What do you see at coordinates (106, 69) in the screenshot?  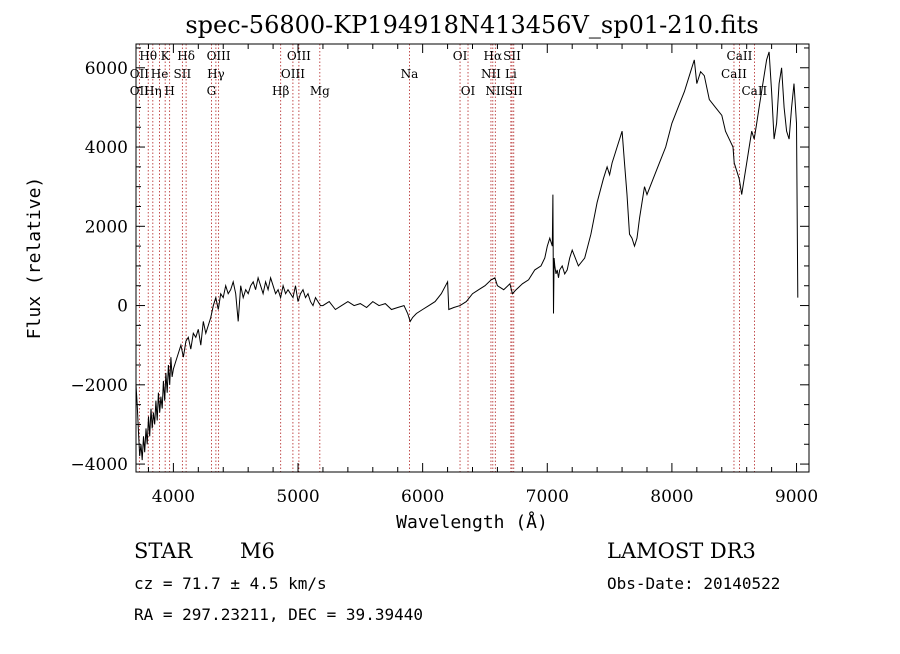 I see `y-tick-label: 6000` at bounding box center [106, 69].